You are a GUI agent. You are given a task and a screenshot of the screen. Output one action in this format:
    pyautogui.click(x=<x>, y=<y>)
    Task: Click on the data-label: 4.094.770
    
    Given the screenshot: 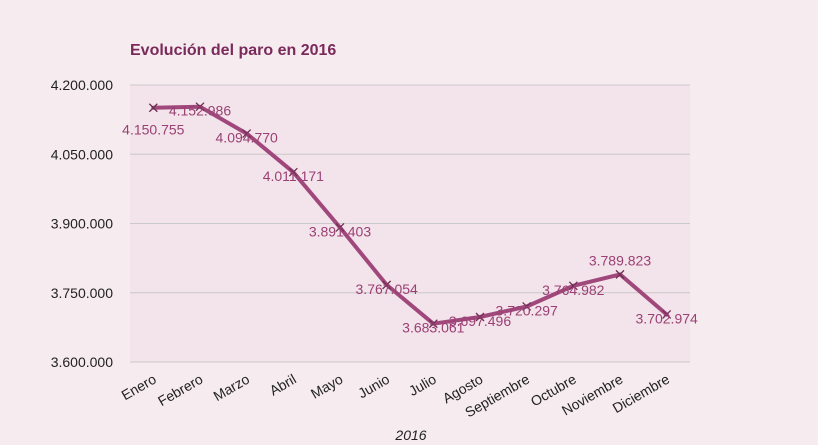 What is the action you would take?
    pyautogui.click(x=247, y=138)
    